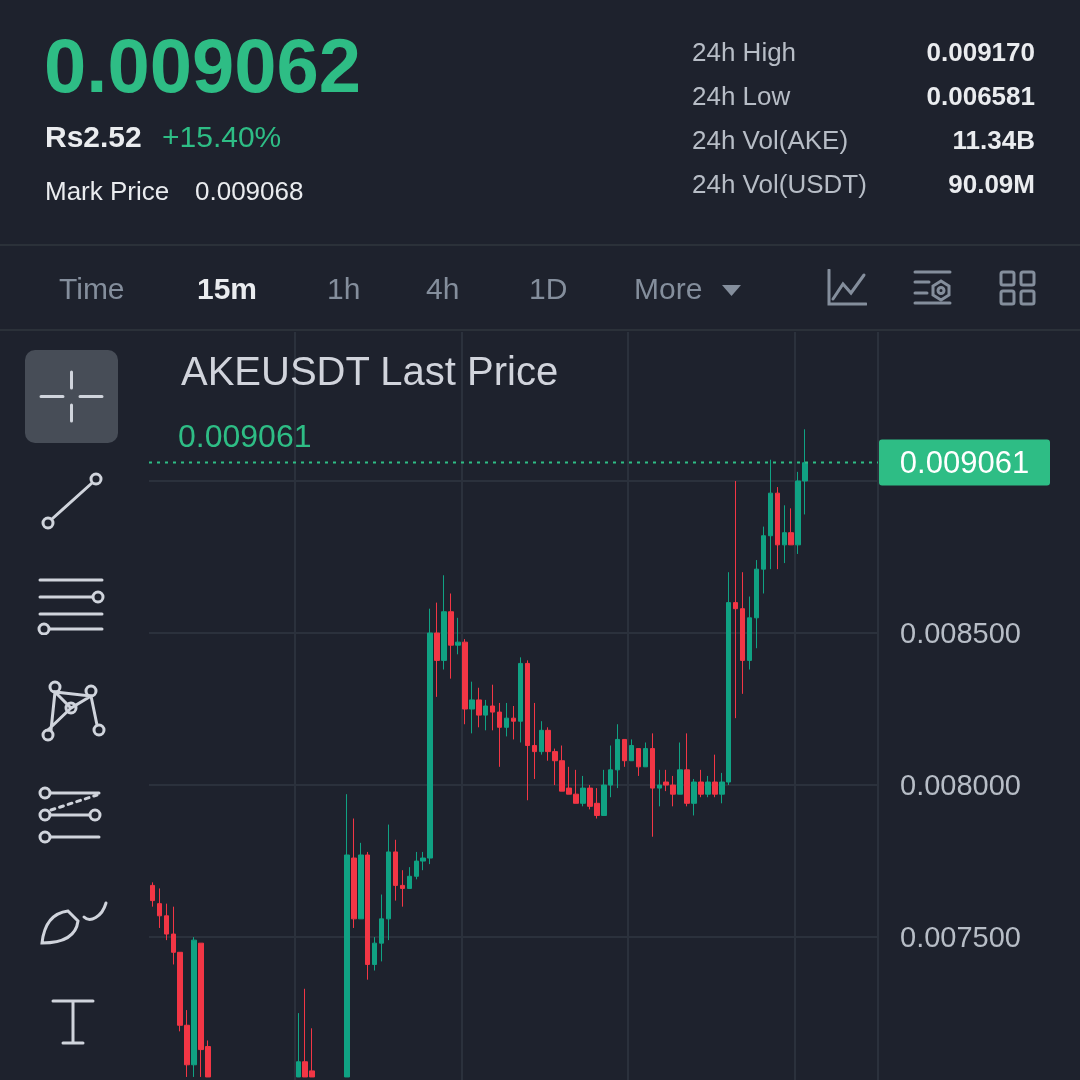  What do you see at coordinates (107, 191) in the screenshot?
I see `text: Mark Price` at bounding box center [107, 191].